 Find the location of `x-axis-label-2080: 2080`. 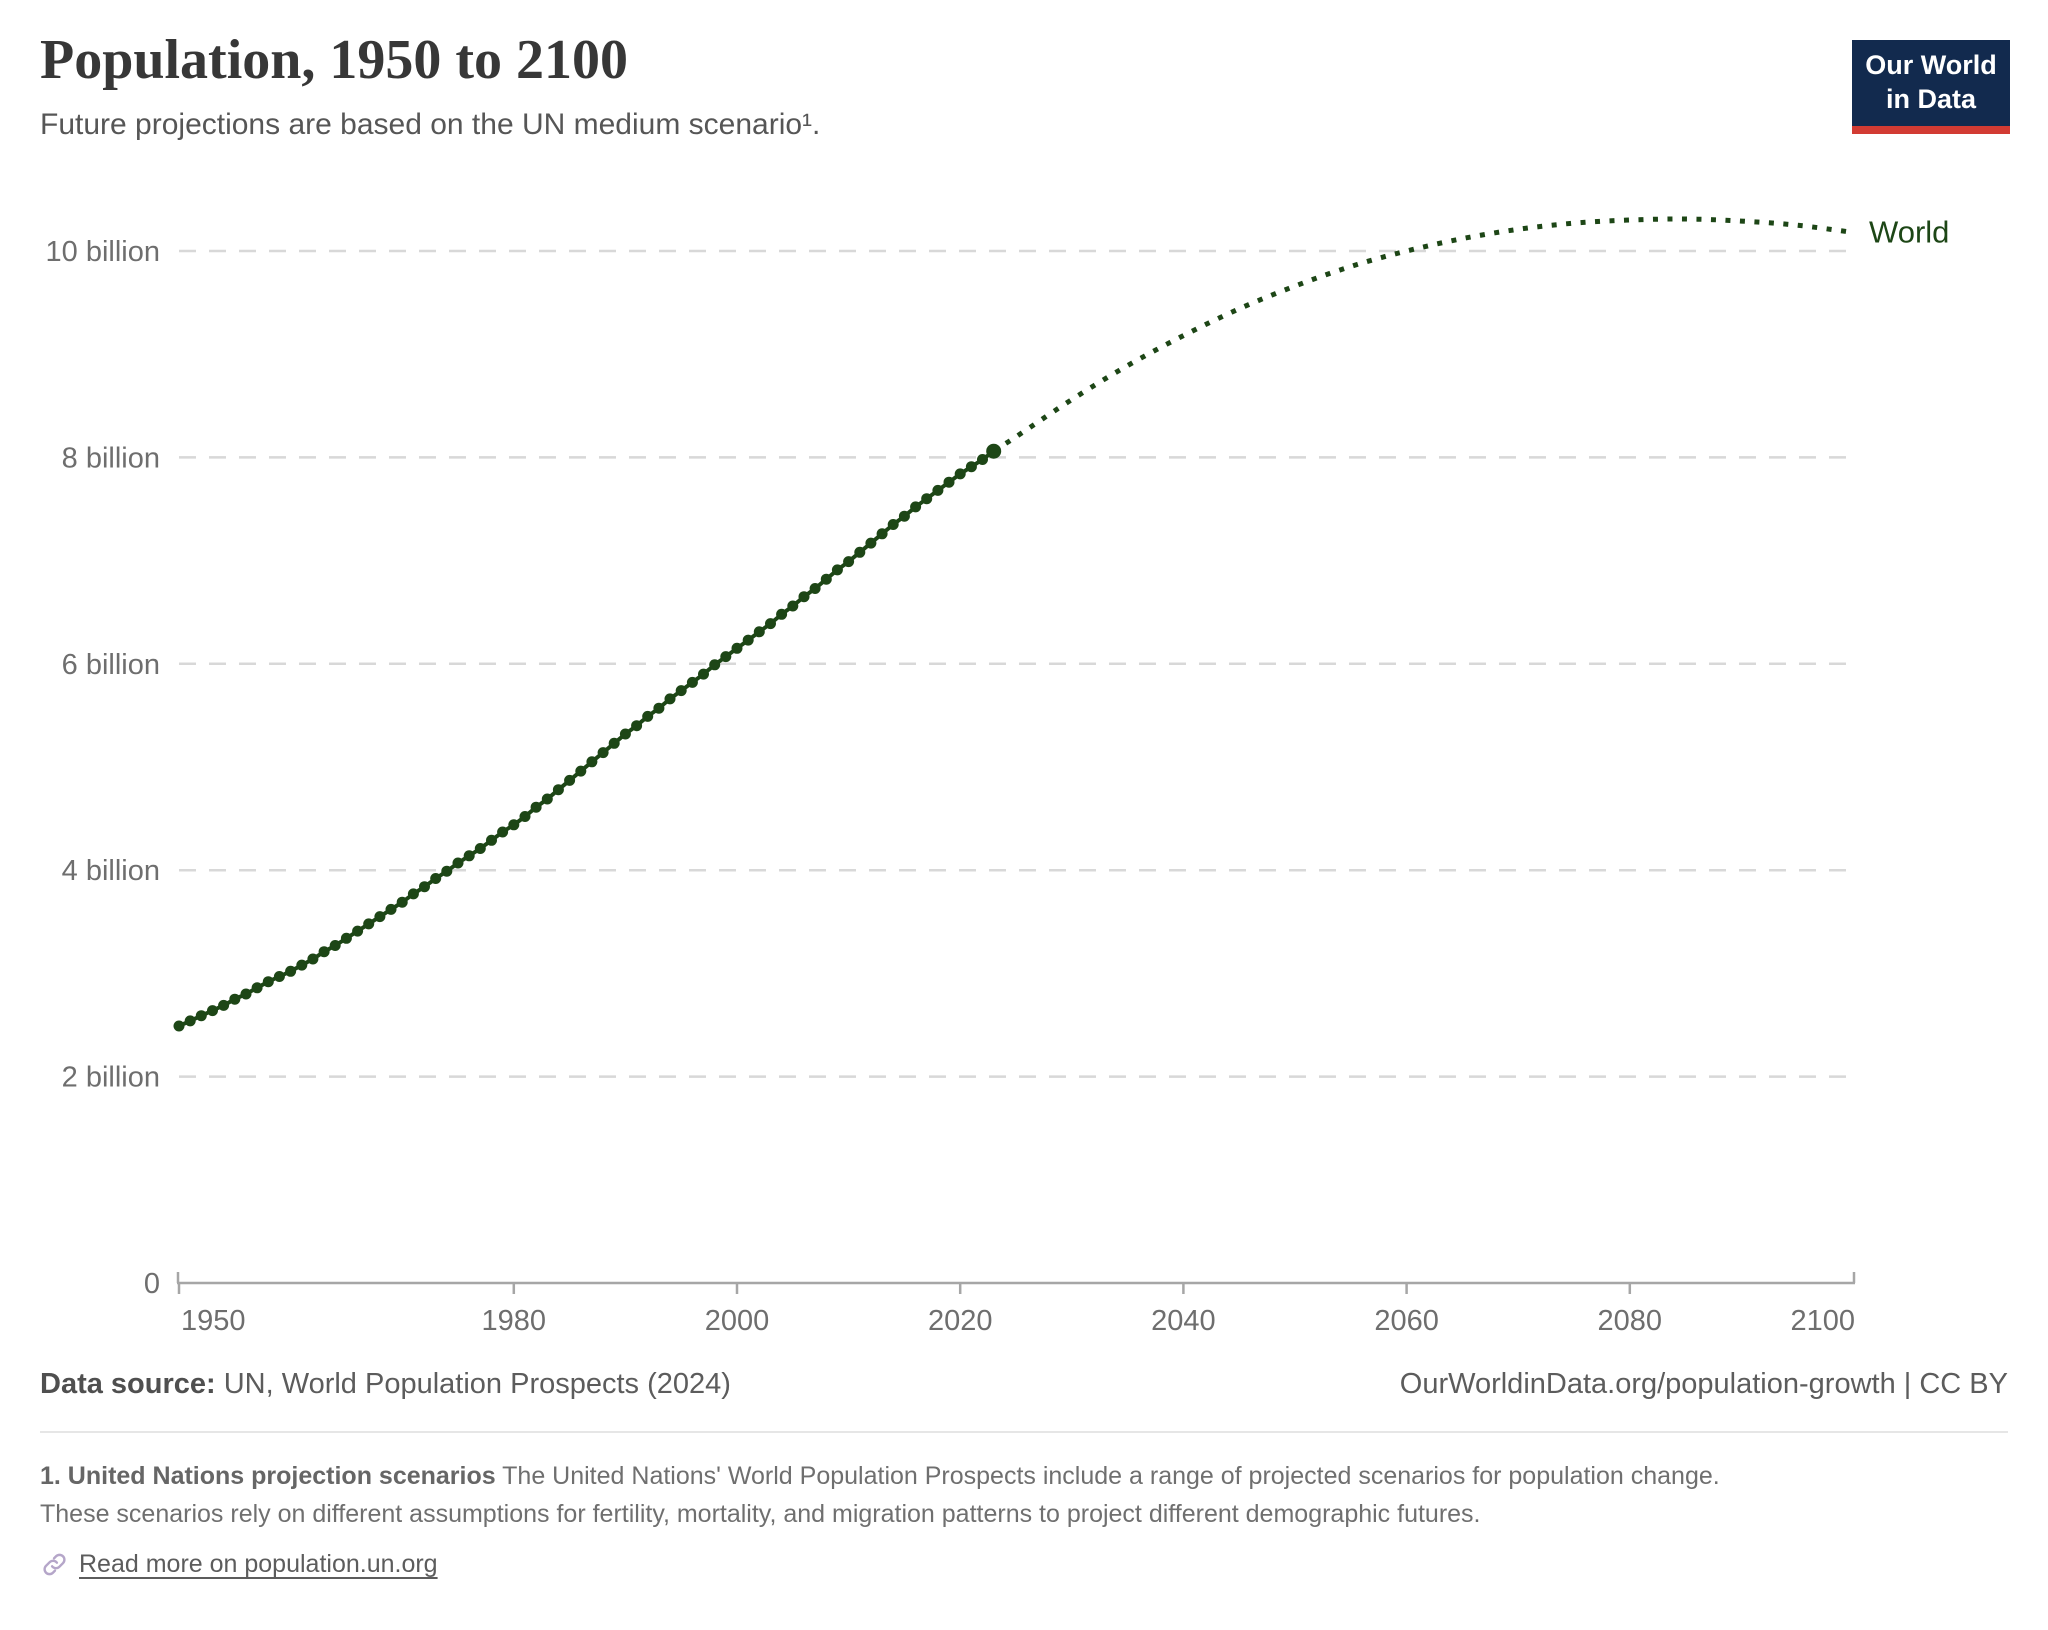

x-axis-label-2080: 2080 is located at coordinates (1630, 1321).